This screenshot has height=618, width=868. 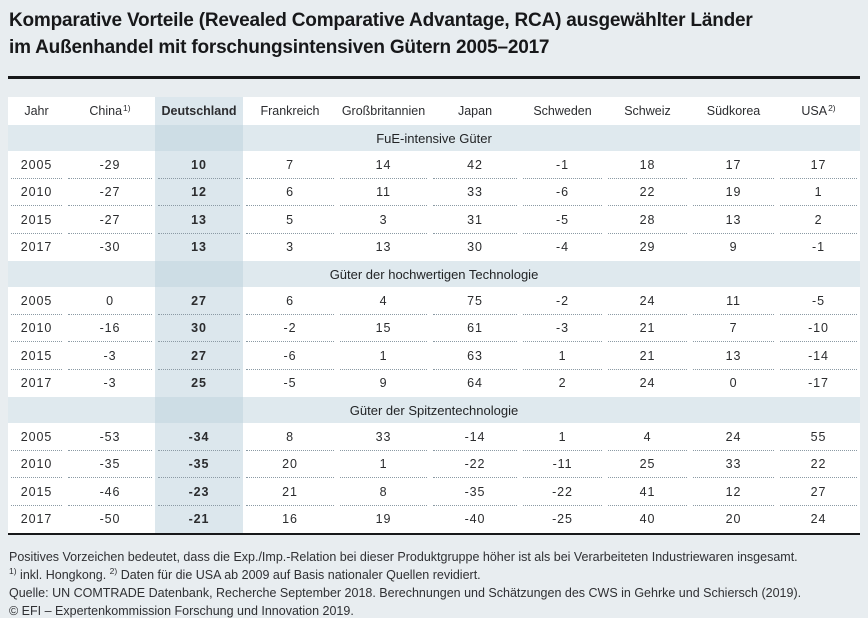 I want to click on value-cell-frankreich: 5, so click(x=290, y=220).